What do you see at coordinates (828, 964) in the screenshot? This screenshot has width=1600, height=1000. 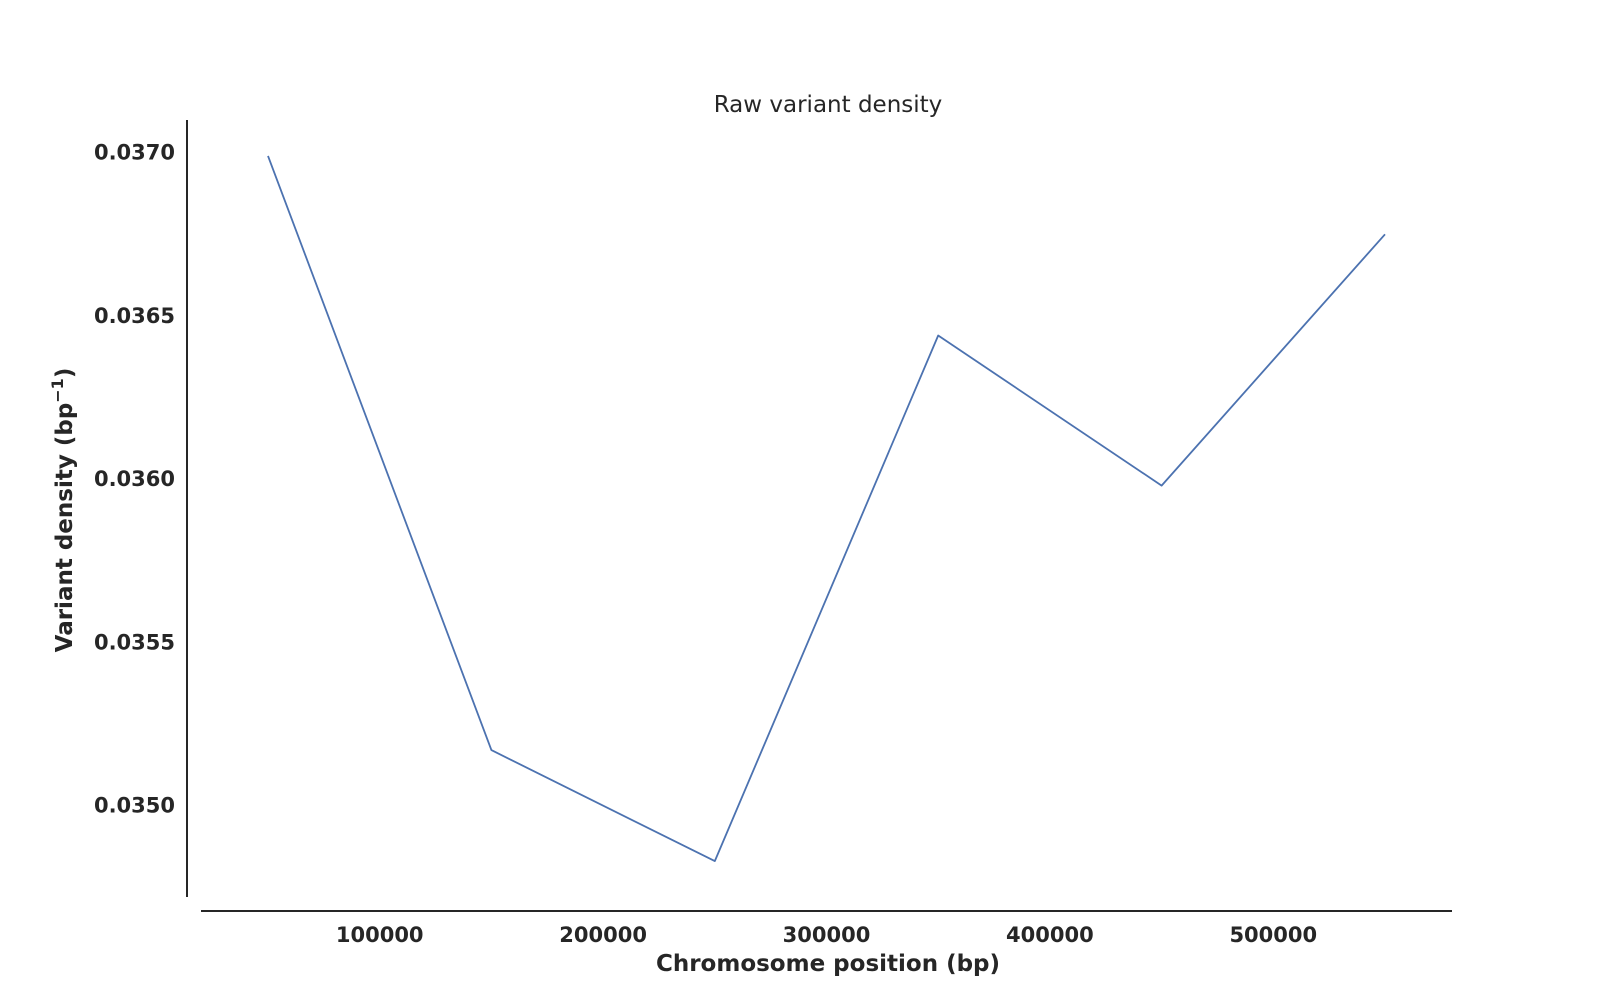 I see `x-axis-label: Chromosome position (bp)` at bounding box center [828, 964].